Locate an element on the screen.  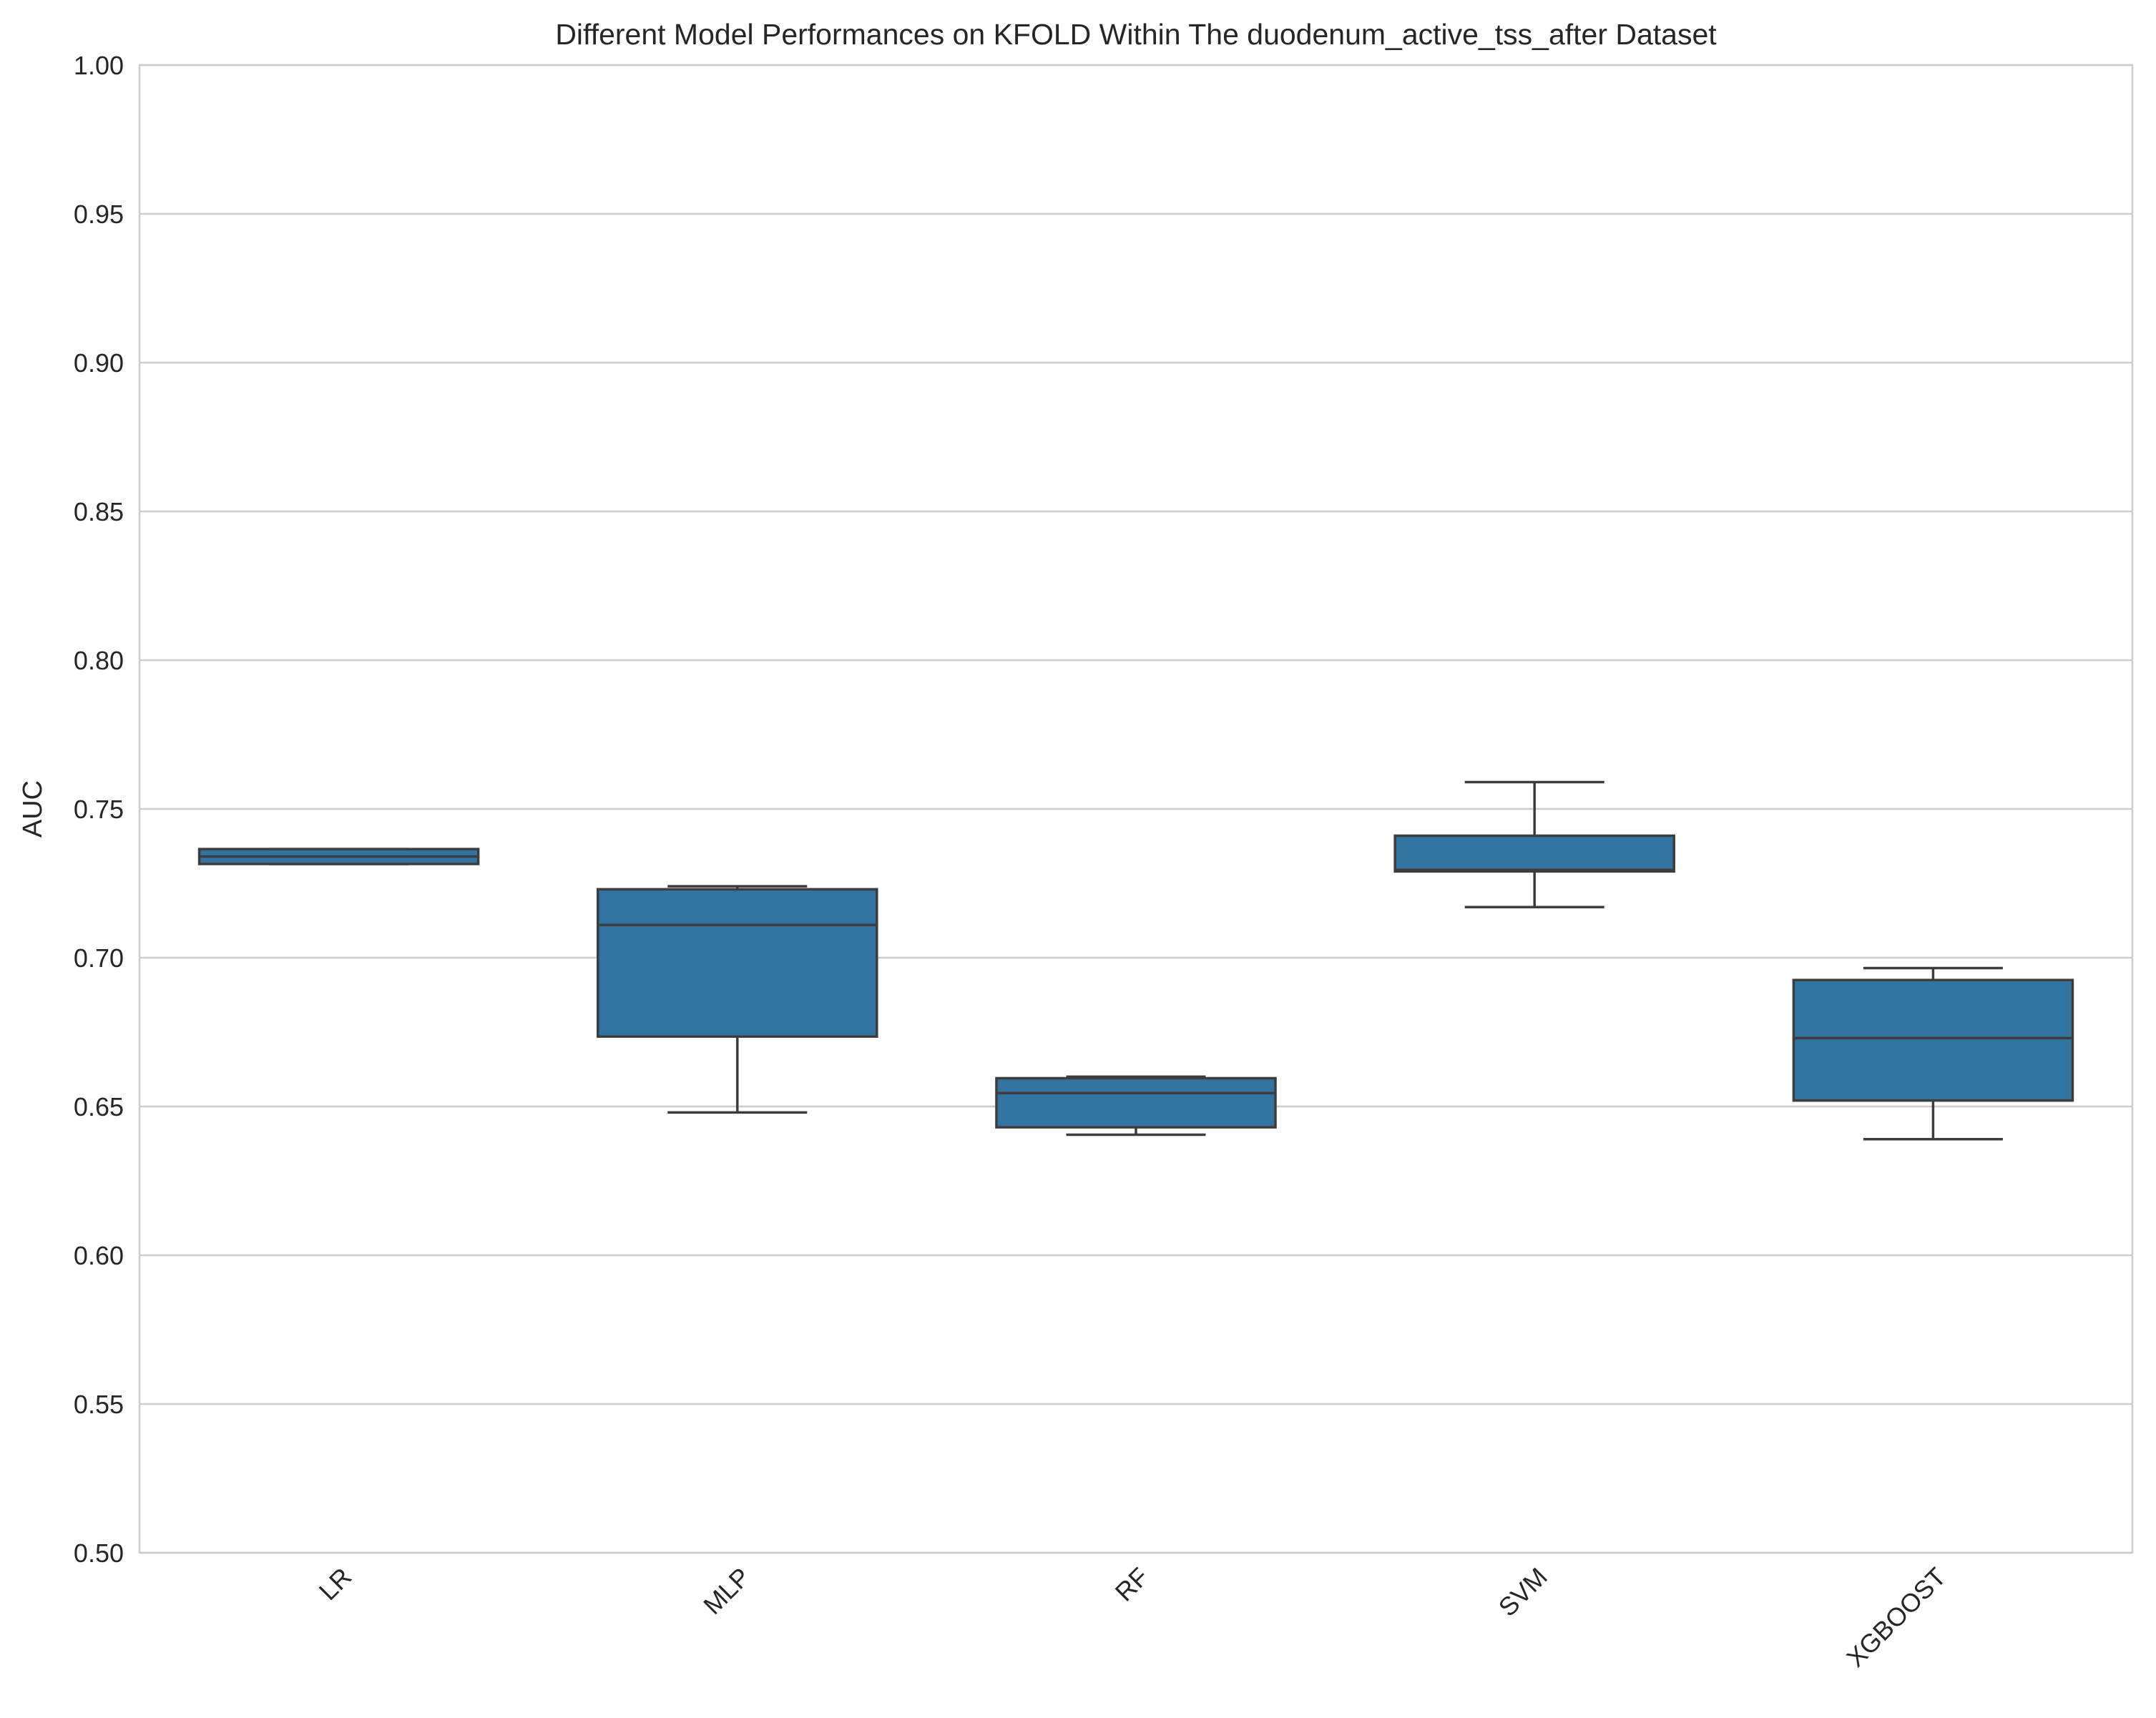
y-tick-label: 0.50 is located at coordinates (99, 1553).